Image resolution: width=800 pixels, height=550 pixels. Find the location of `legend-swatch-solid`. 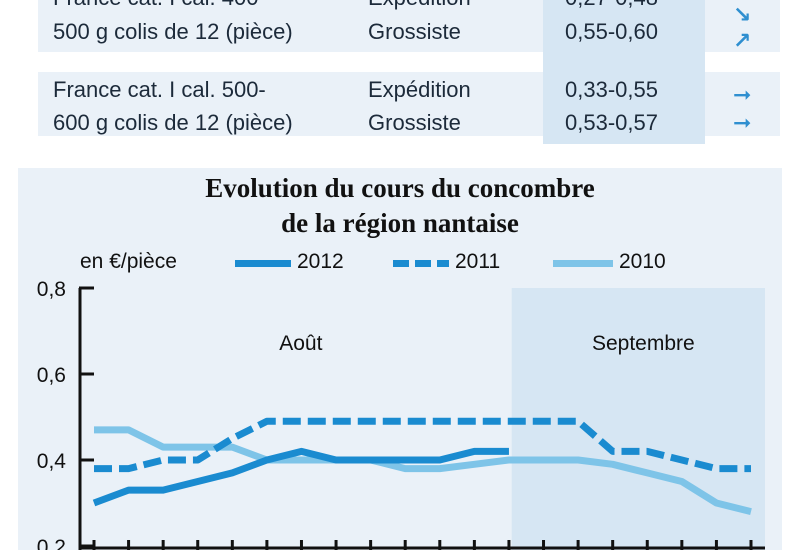

legend-swatch-solid is located at coordinates (263, 263).